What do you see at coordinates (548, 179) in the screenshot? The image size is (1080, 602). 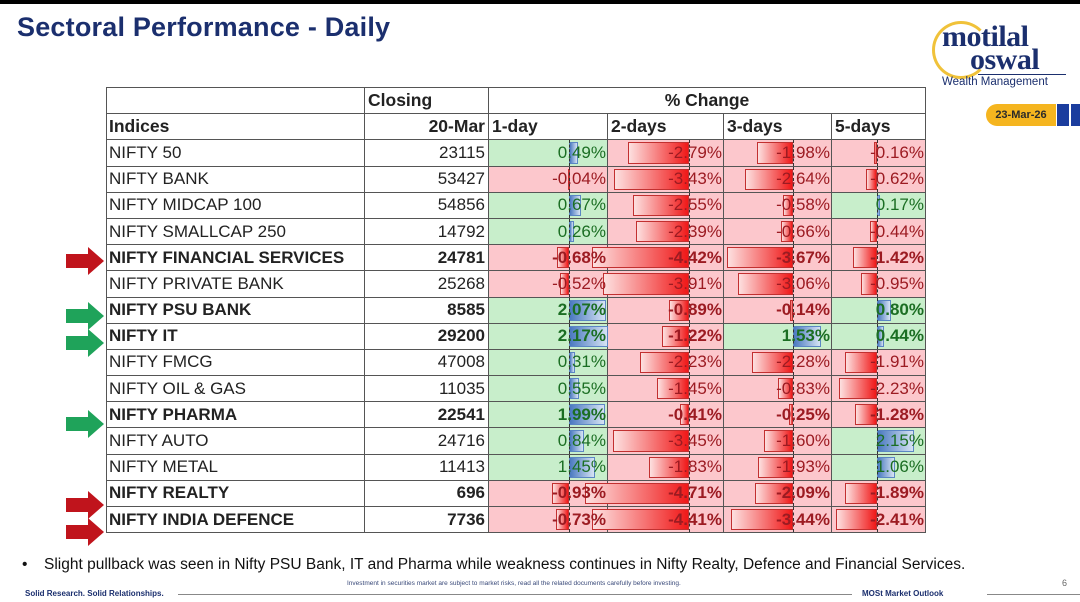 I see `pct-change-1-day: -0.04%` at bounding box center [548, 179].